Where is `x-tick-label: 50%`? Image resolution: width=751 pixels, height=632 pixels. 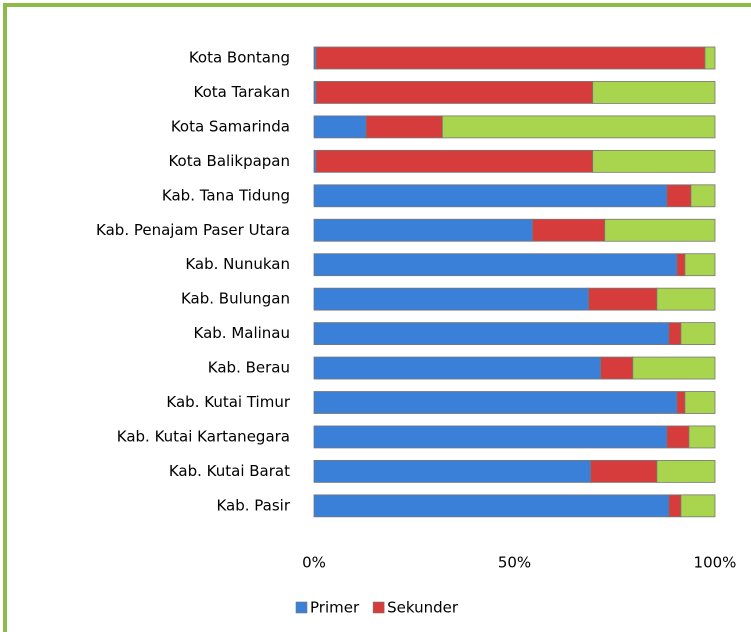 x-tick-label: 50% is located at coordinates (514, 563).